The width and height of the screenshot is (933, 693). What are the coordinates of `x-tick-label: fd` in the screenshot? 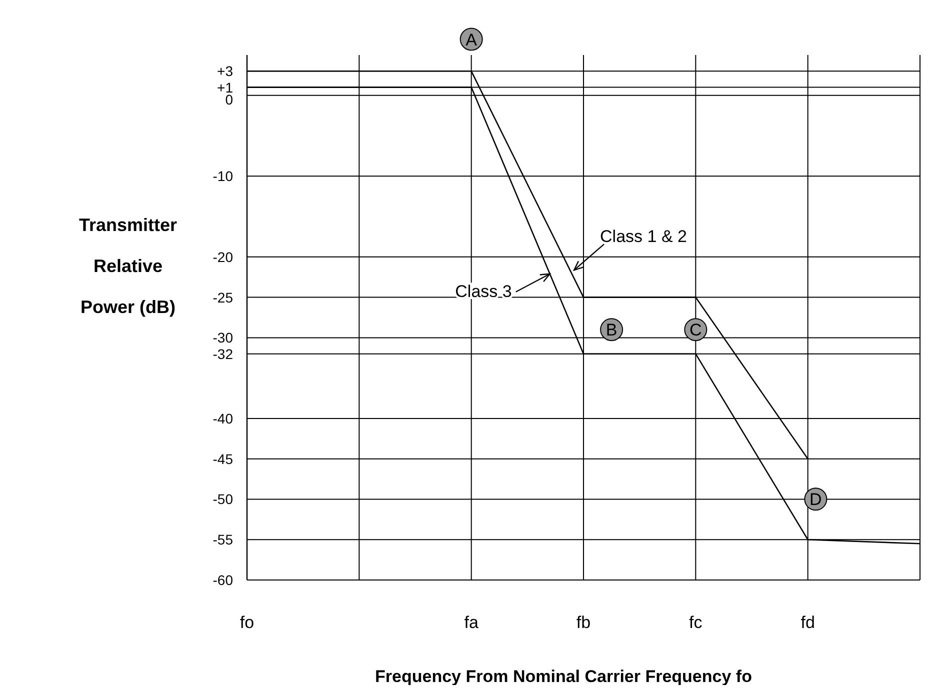 It's located at (807, 622).